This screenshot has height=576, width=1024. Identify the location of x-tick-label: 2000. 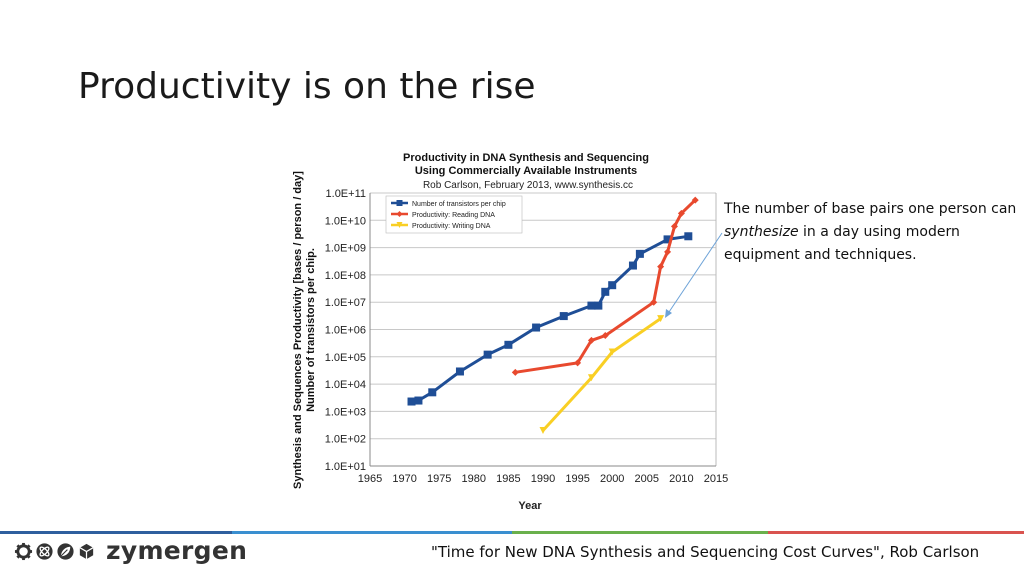
(612, 479).